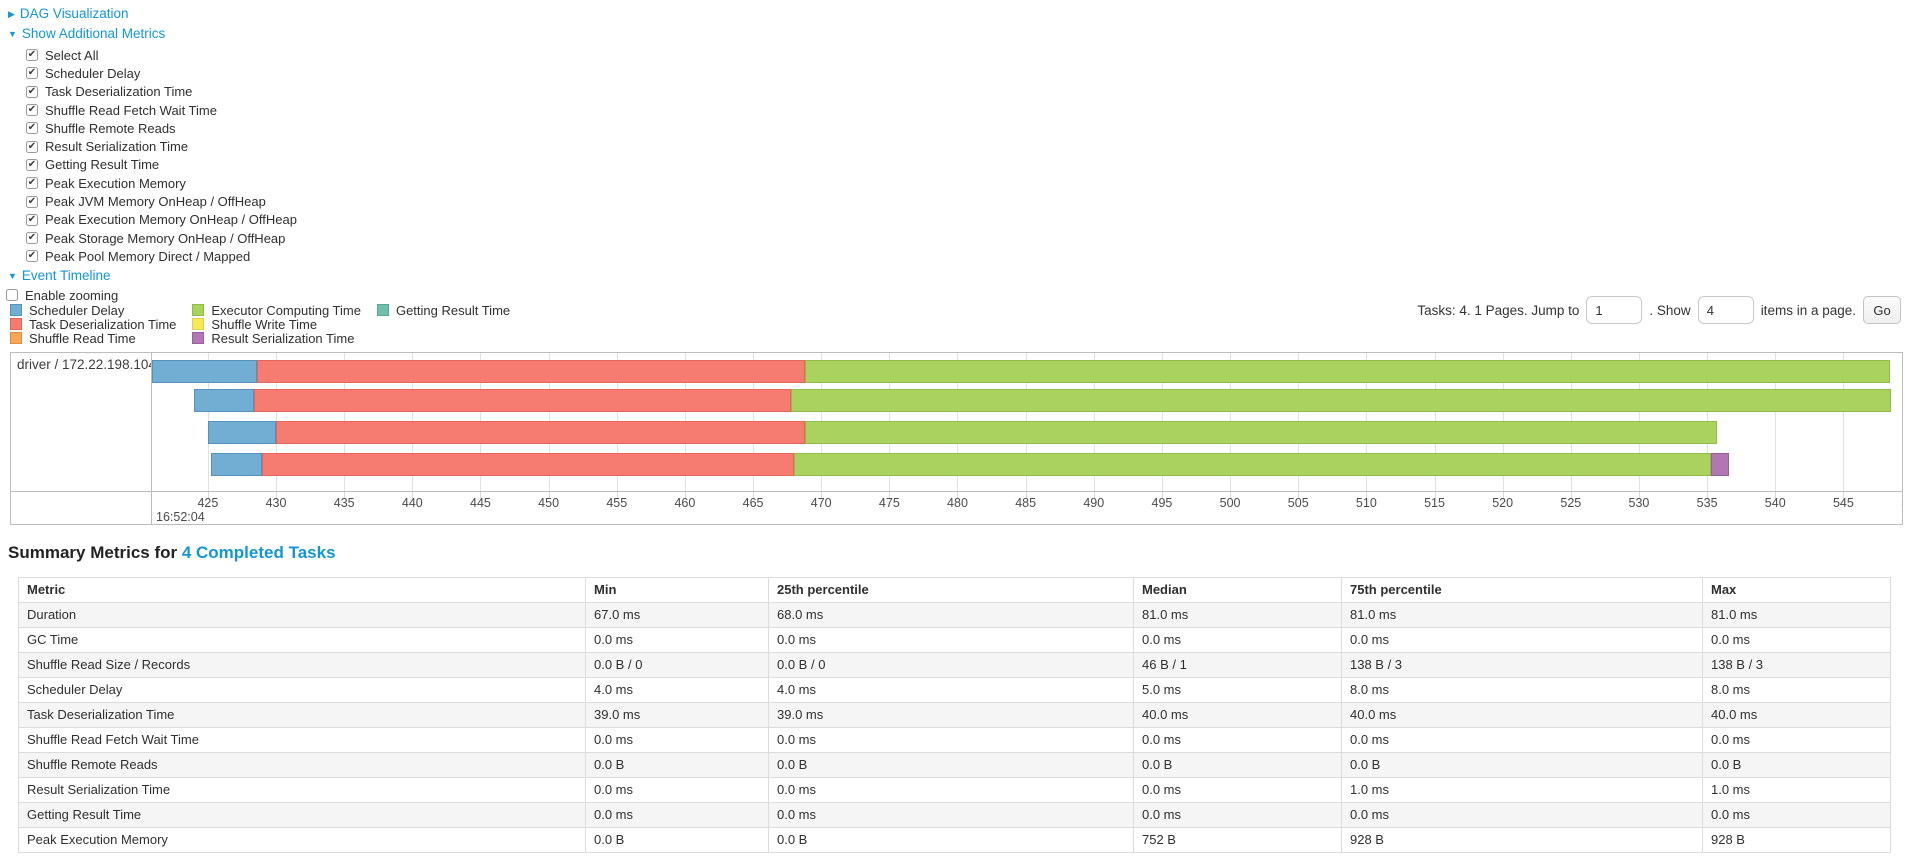  I want to click on axis-tick-label: 530, so click(1639, 503).